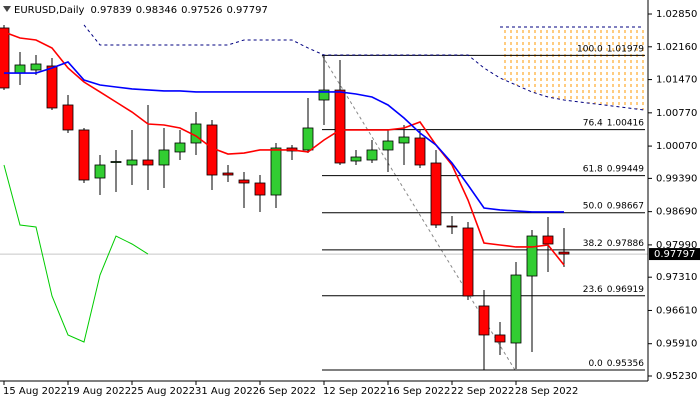 The width and height of the screenshot is (700, 400). Describe the element at coordinates (76, 253) in the screenshot. I see `indicator-line` at that location.